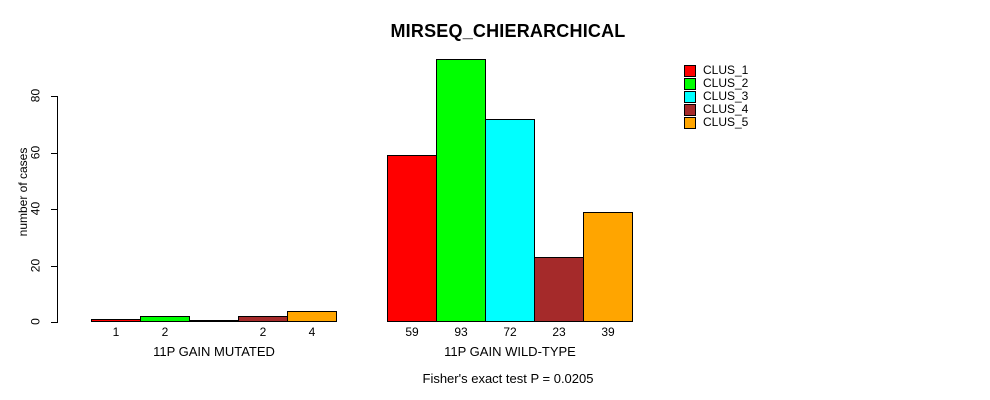  Describe the element at coordinates (57, 209) in the screenshot. I see `y-axis-line` at that location.